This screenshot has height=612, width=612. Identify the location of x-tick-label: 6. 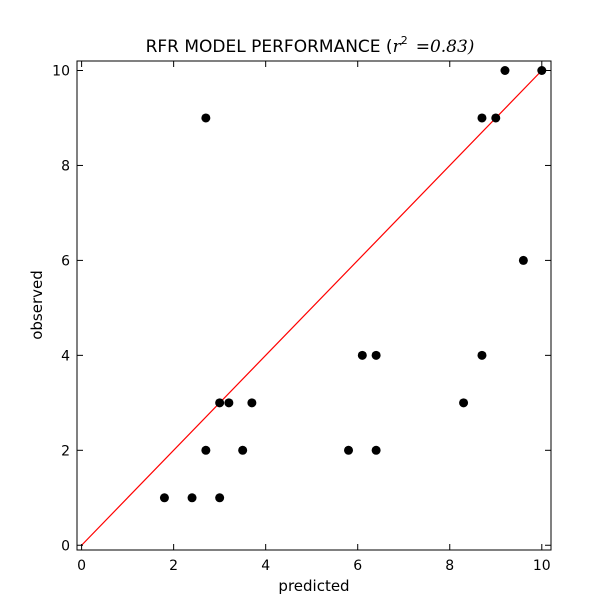
(357, 566).